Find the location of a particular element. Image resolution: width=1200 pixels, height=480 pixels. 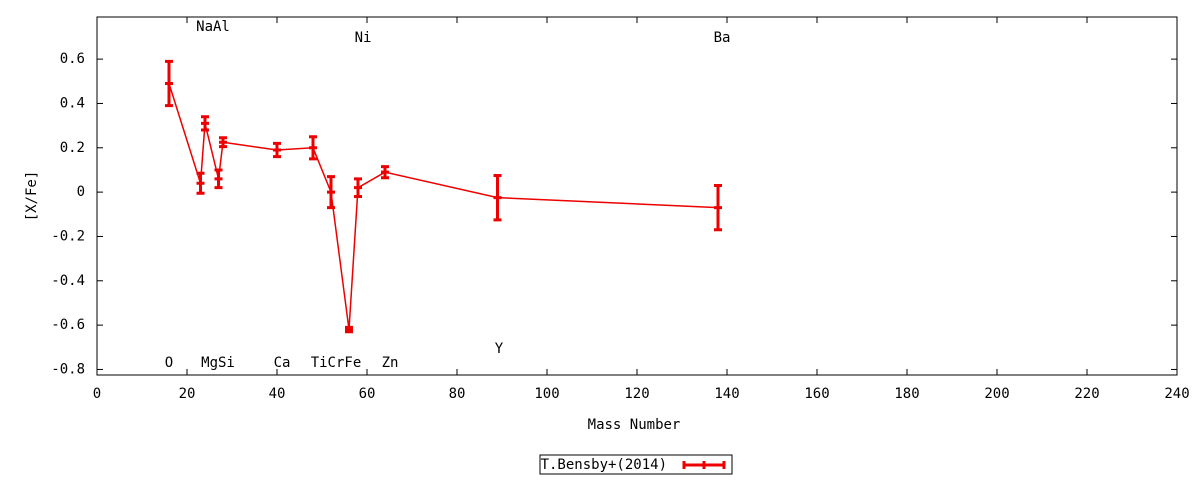

x-tick-label: 240 is located at coordinates (1176, 394).